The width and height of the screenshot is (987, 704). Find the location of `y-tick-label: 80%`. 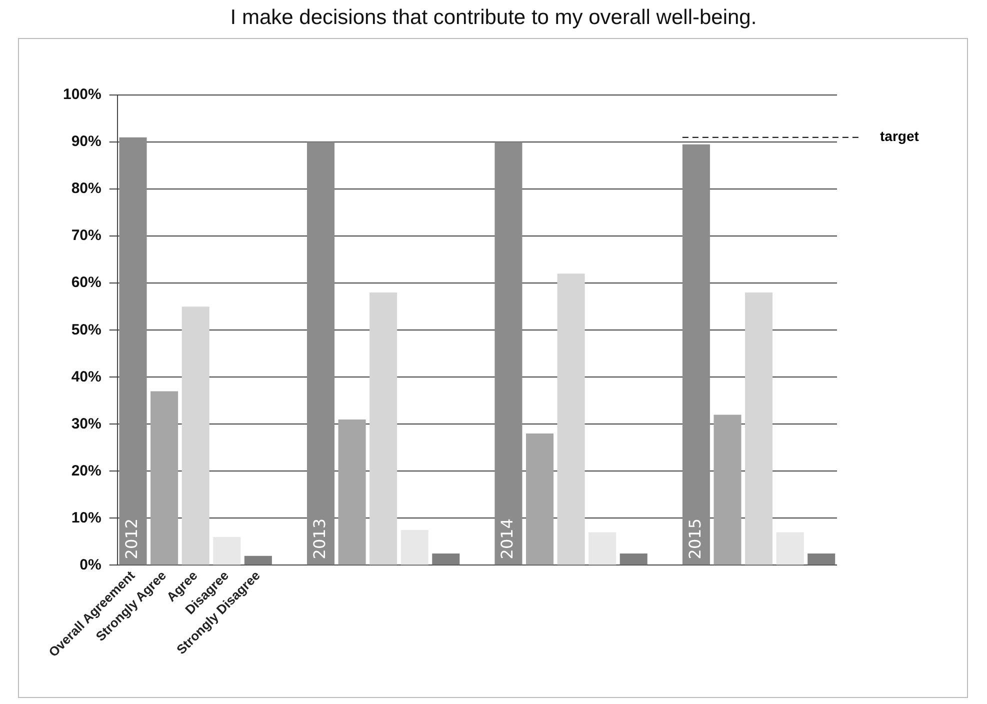

y-tick-label: 80% is located at coordinates (86, 189).